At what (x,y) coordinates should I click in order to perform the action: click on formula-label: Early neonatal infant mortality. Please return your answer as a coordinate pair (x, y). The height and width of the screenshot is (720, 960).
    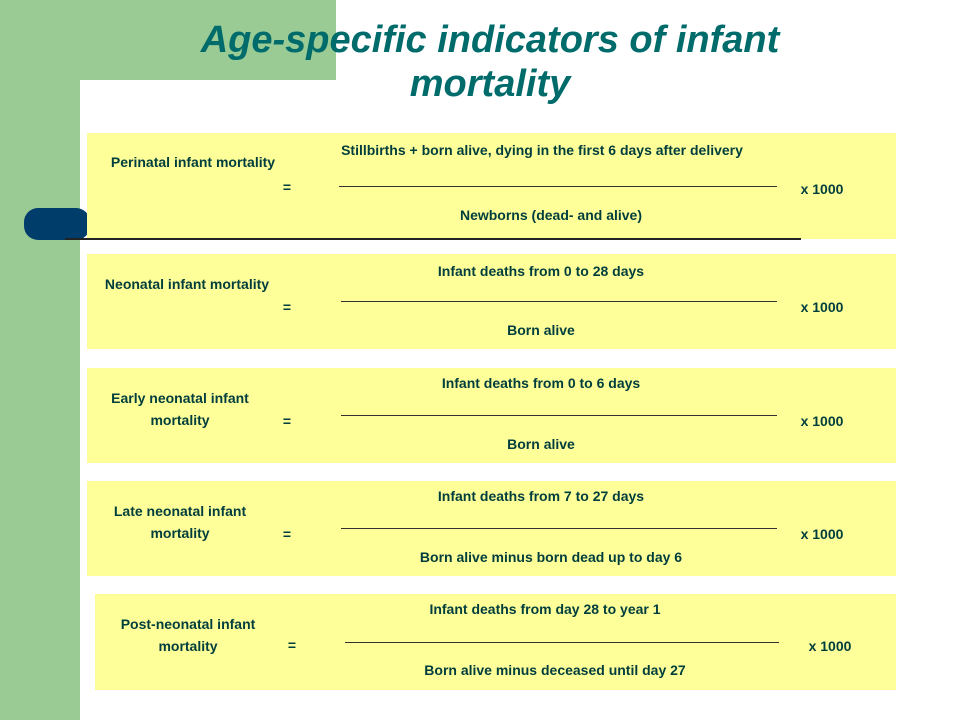
    Looking at the image, I should click on (180, 409).